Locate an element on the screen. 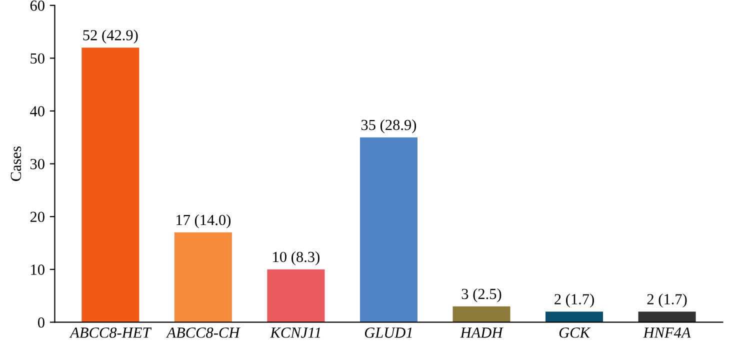 The width and height of the screenshot is (730, 358). x-tick-label: HNF4A is located at coordinates (667, 333).